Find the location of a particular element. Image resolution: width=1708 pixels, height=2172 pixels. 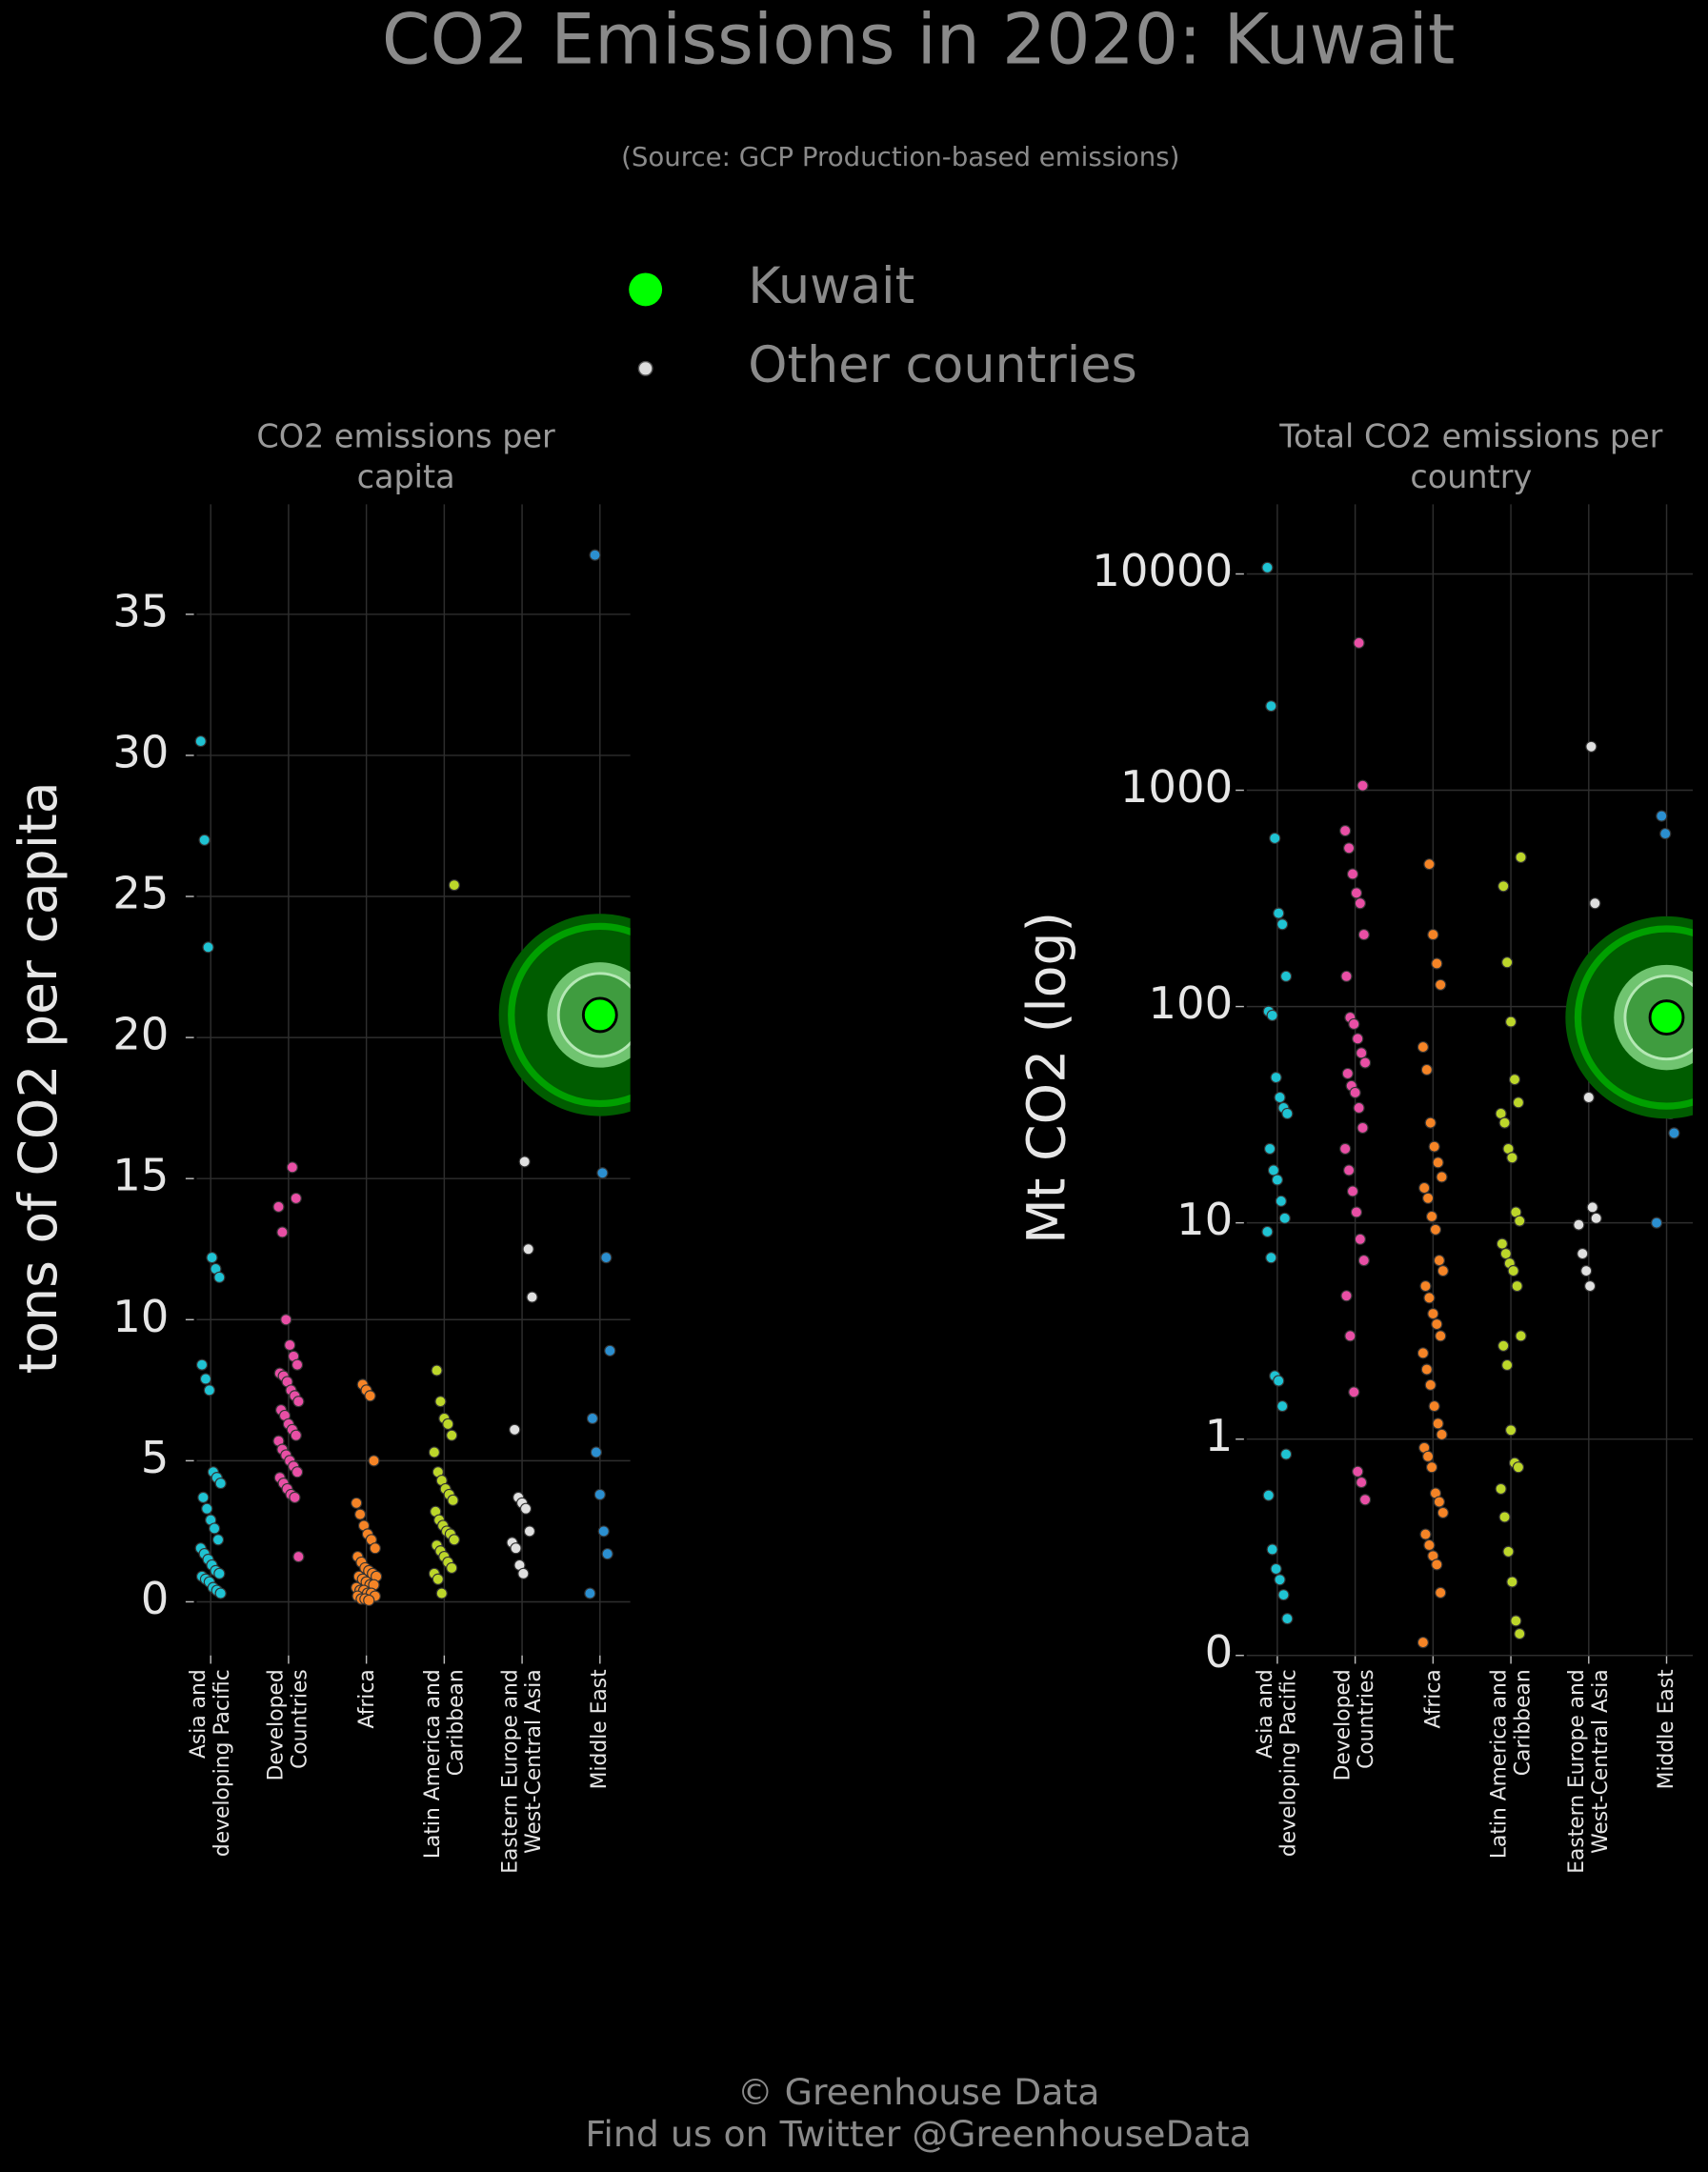

y-tick-label: 1 is located at coordinates (1220, 1435).